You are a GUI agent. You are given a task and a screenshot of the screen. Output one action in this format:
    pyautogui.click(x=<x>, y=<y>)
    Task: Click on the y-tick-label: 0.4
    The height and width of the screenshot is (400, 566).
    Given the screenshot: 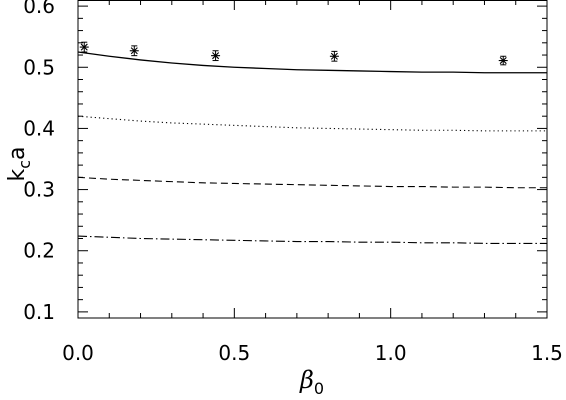 What is the action you would take?
    pyautogui.click(x=39, y=128)
    